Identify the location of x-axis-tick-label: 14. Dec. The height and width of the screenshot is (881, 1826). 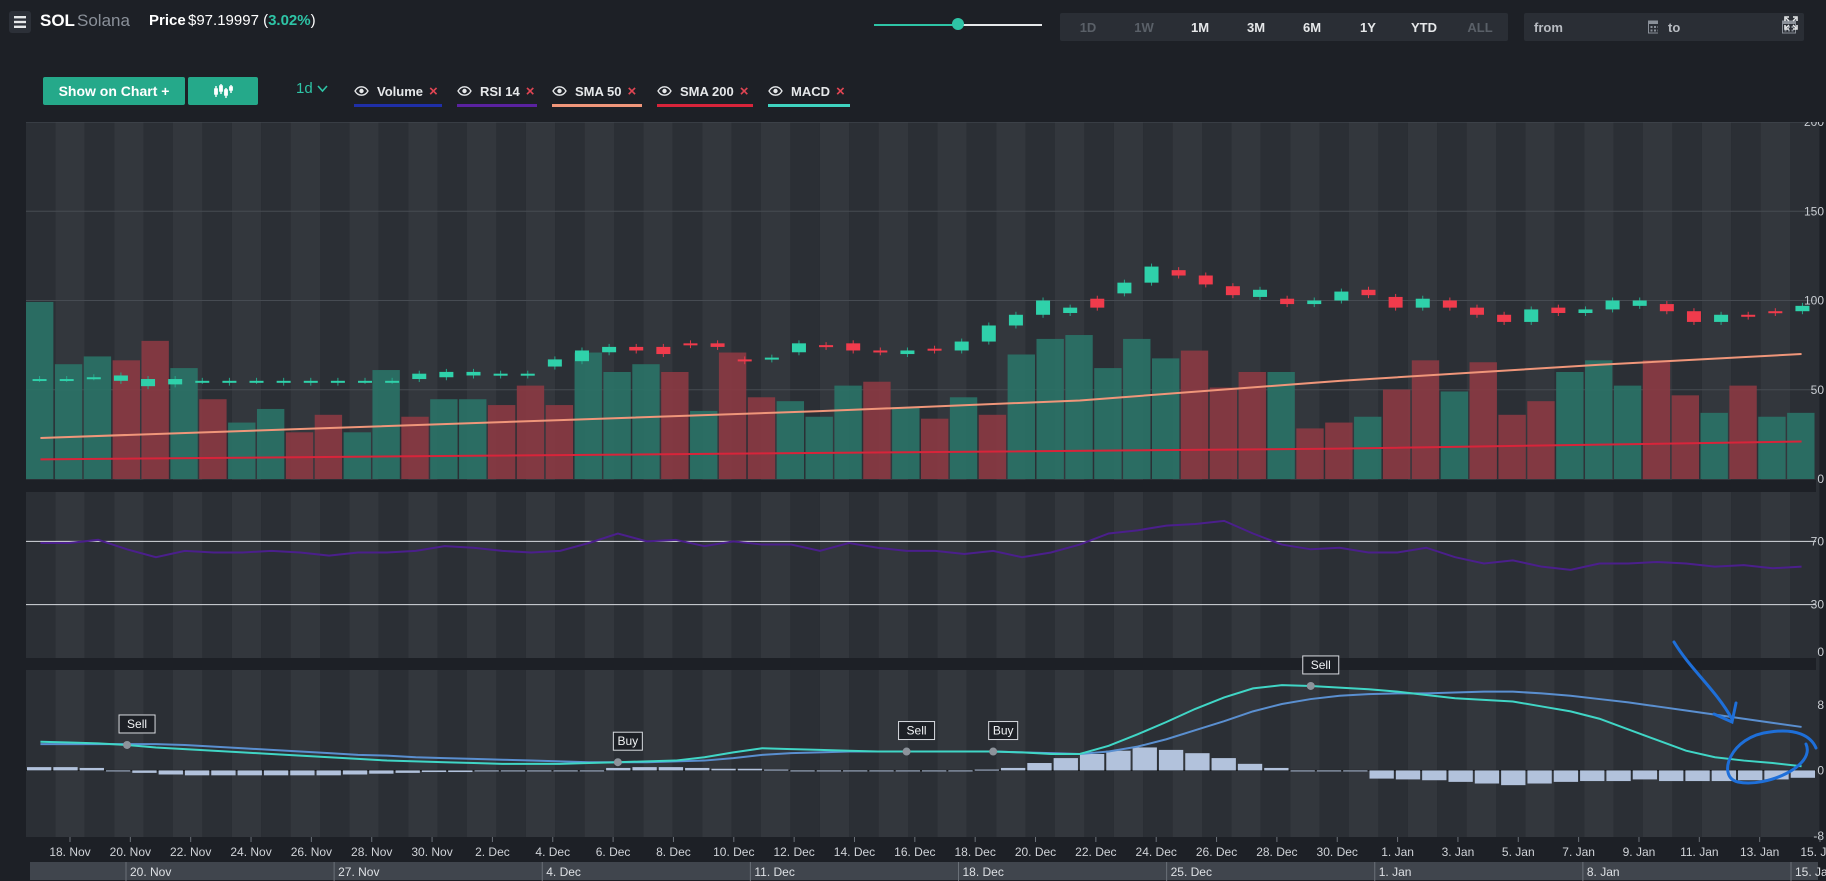
(854, 852).